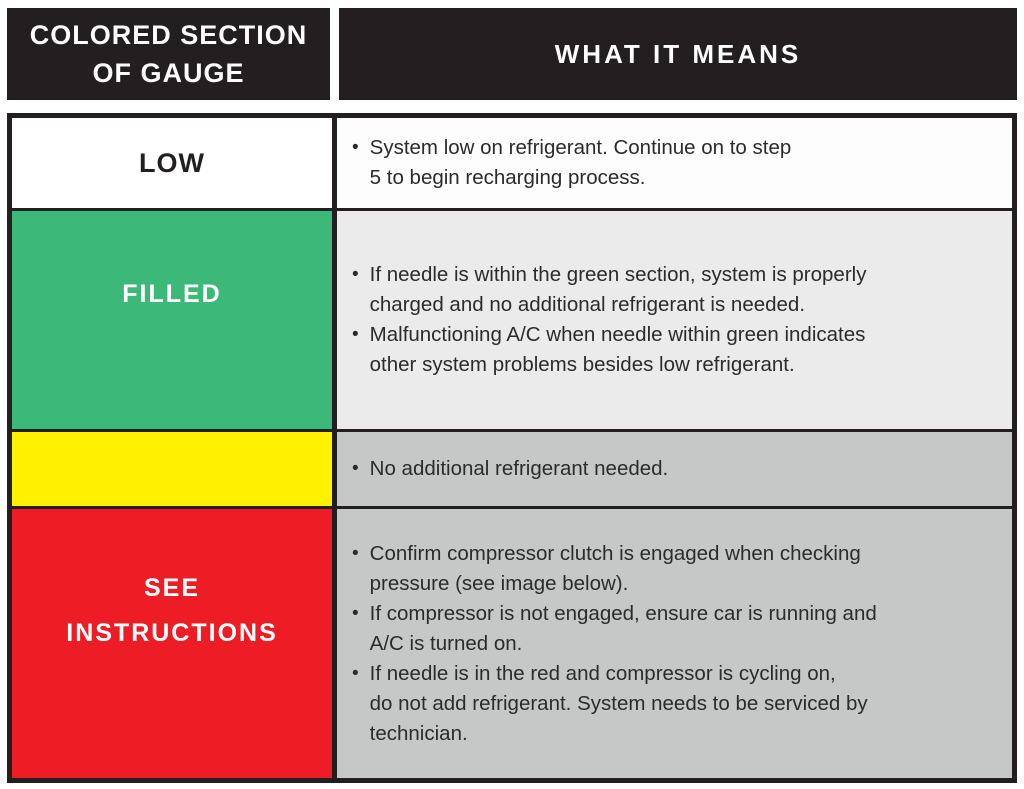 Image resolution: width=1024 pixels, height=789 pixels. What do you see at coordinates (519, 468) in the screenshot?
I see `bullet-text: No additional refrigerant needed.` at bounding box center [519, 468].